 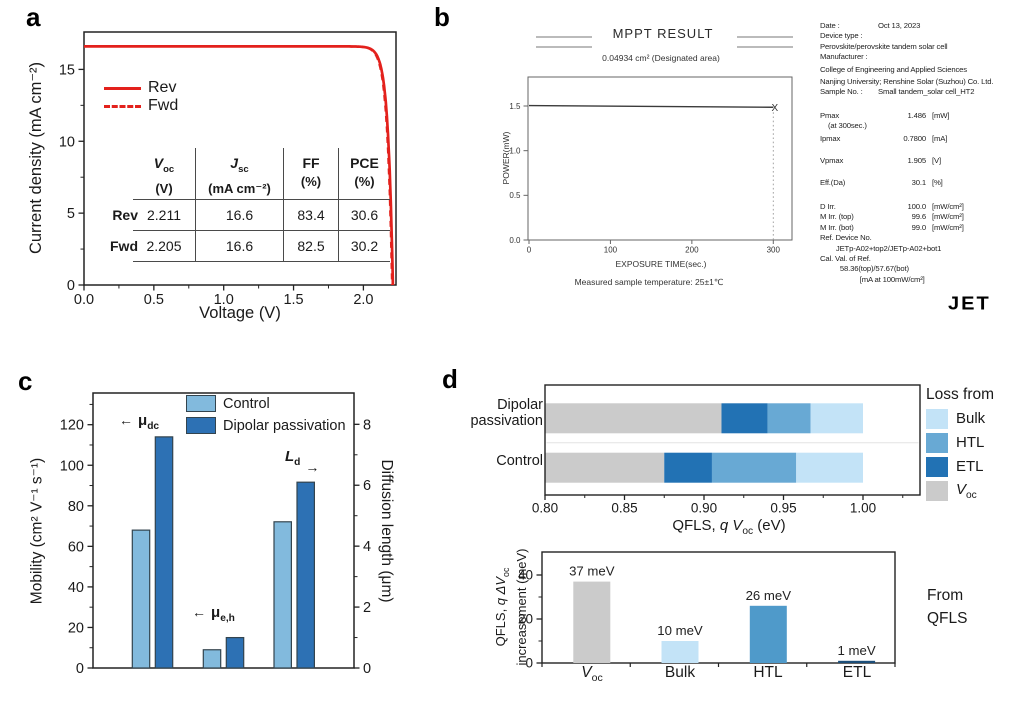 What do you see at coordinates (857, 661) in the screenshot?
I see `bar-etl` at bounding box center [857, 661].